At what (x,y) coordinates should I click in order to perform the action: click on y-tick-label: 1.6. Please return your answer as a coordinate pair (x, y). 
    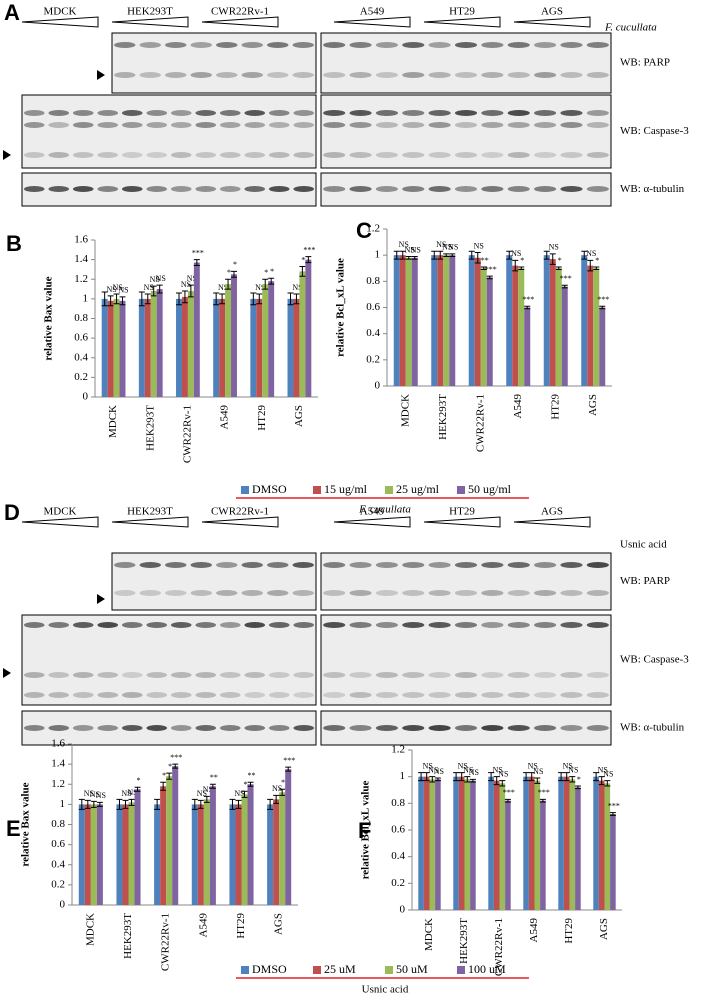
    Looking at the image, I should click on (81, 240).